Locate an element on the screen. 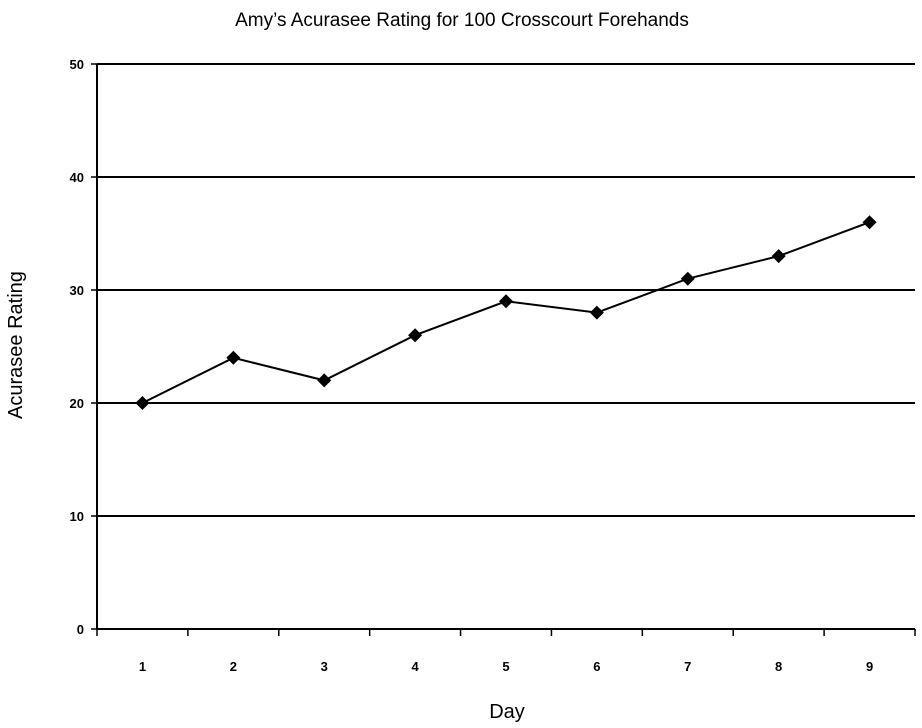 This screenshot has height=728, width=922. x-axis-label: Day is located at coordinates (507, 712).